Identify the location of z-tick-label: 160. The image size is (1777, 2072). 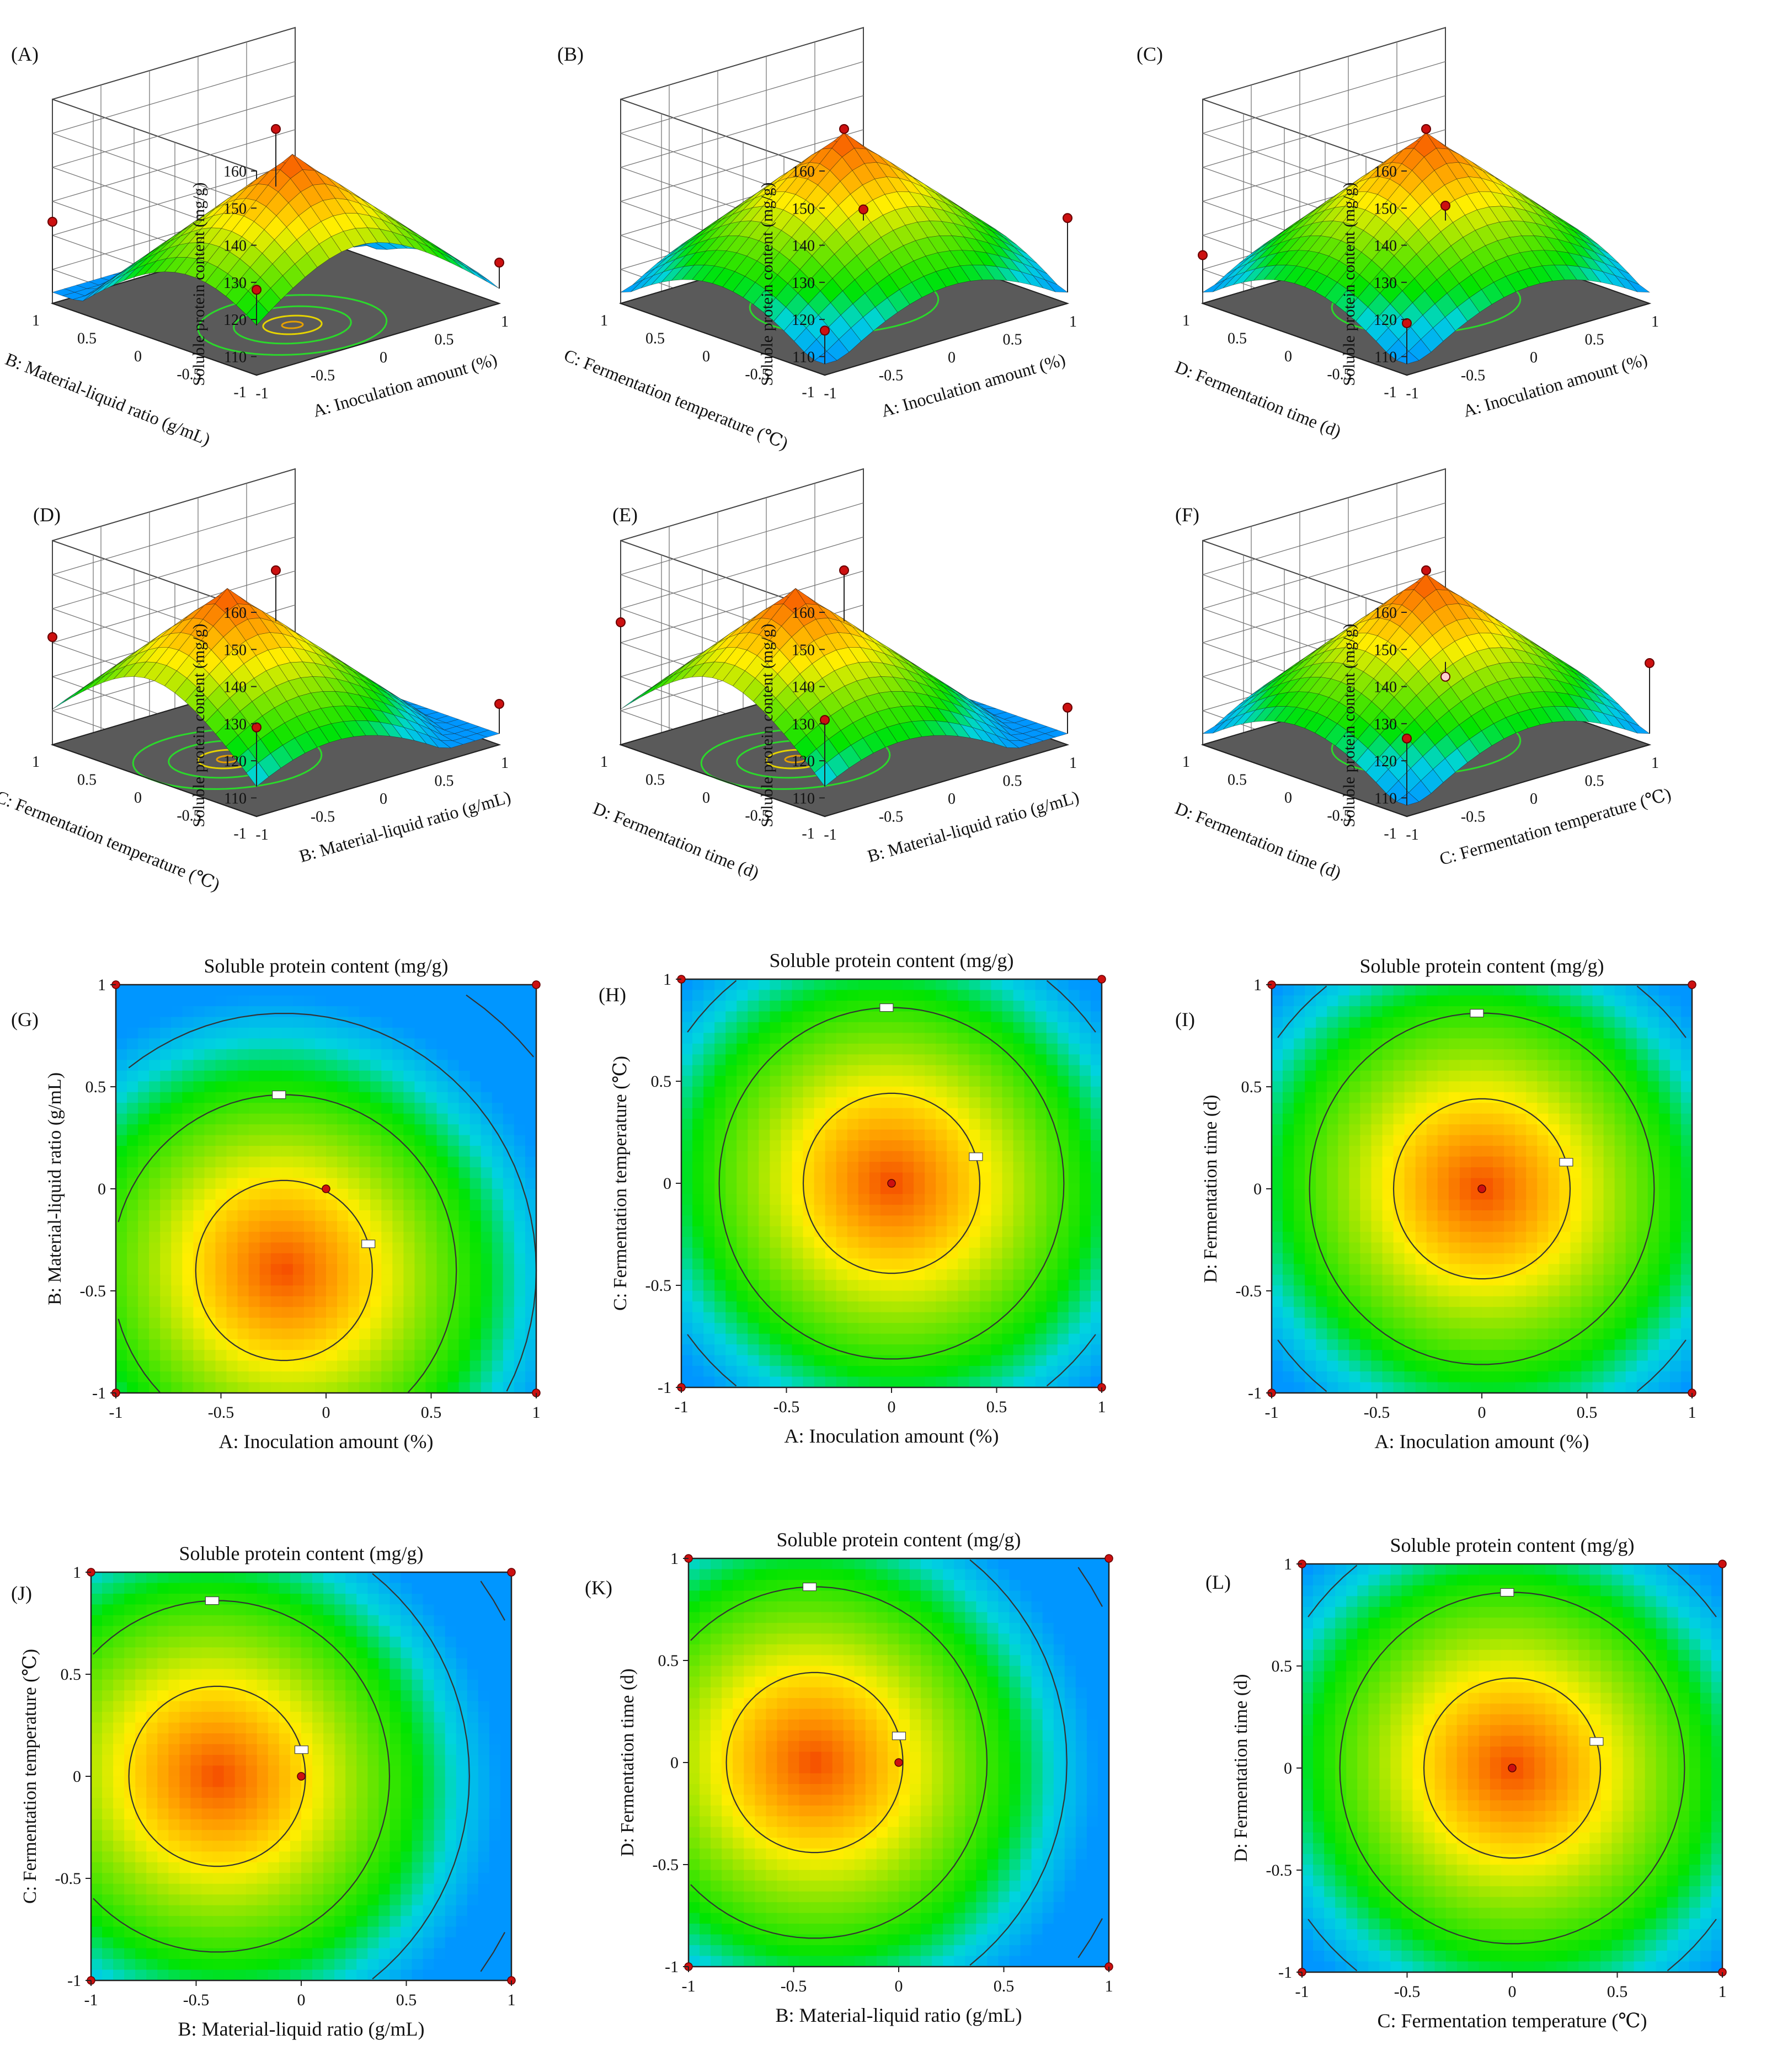
(804, 172).